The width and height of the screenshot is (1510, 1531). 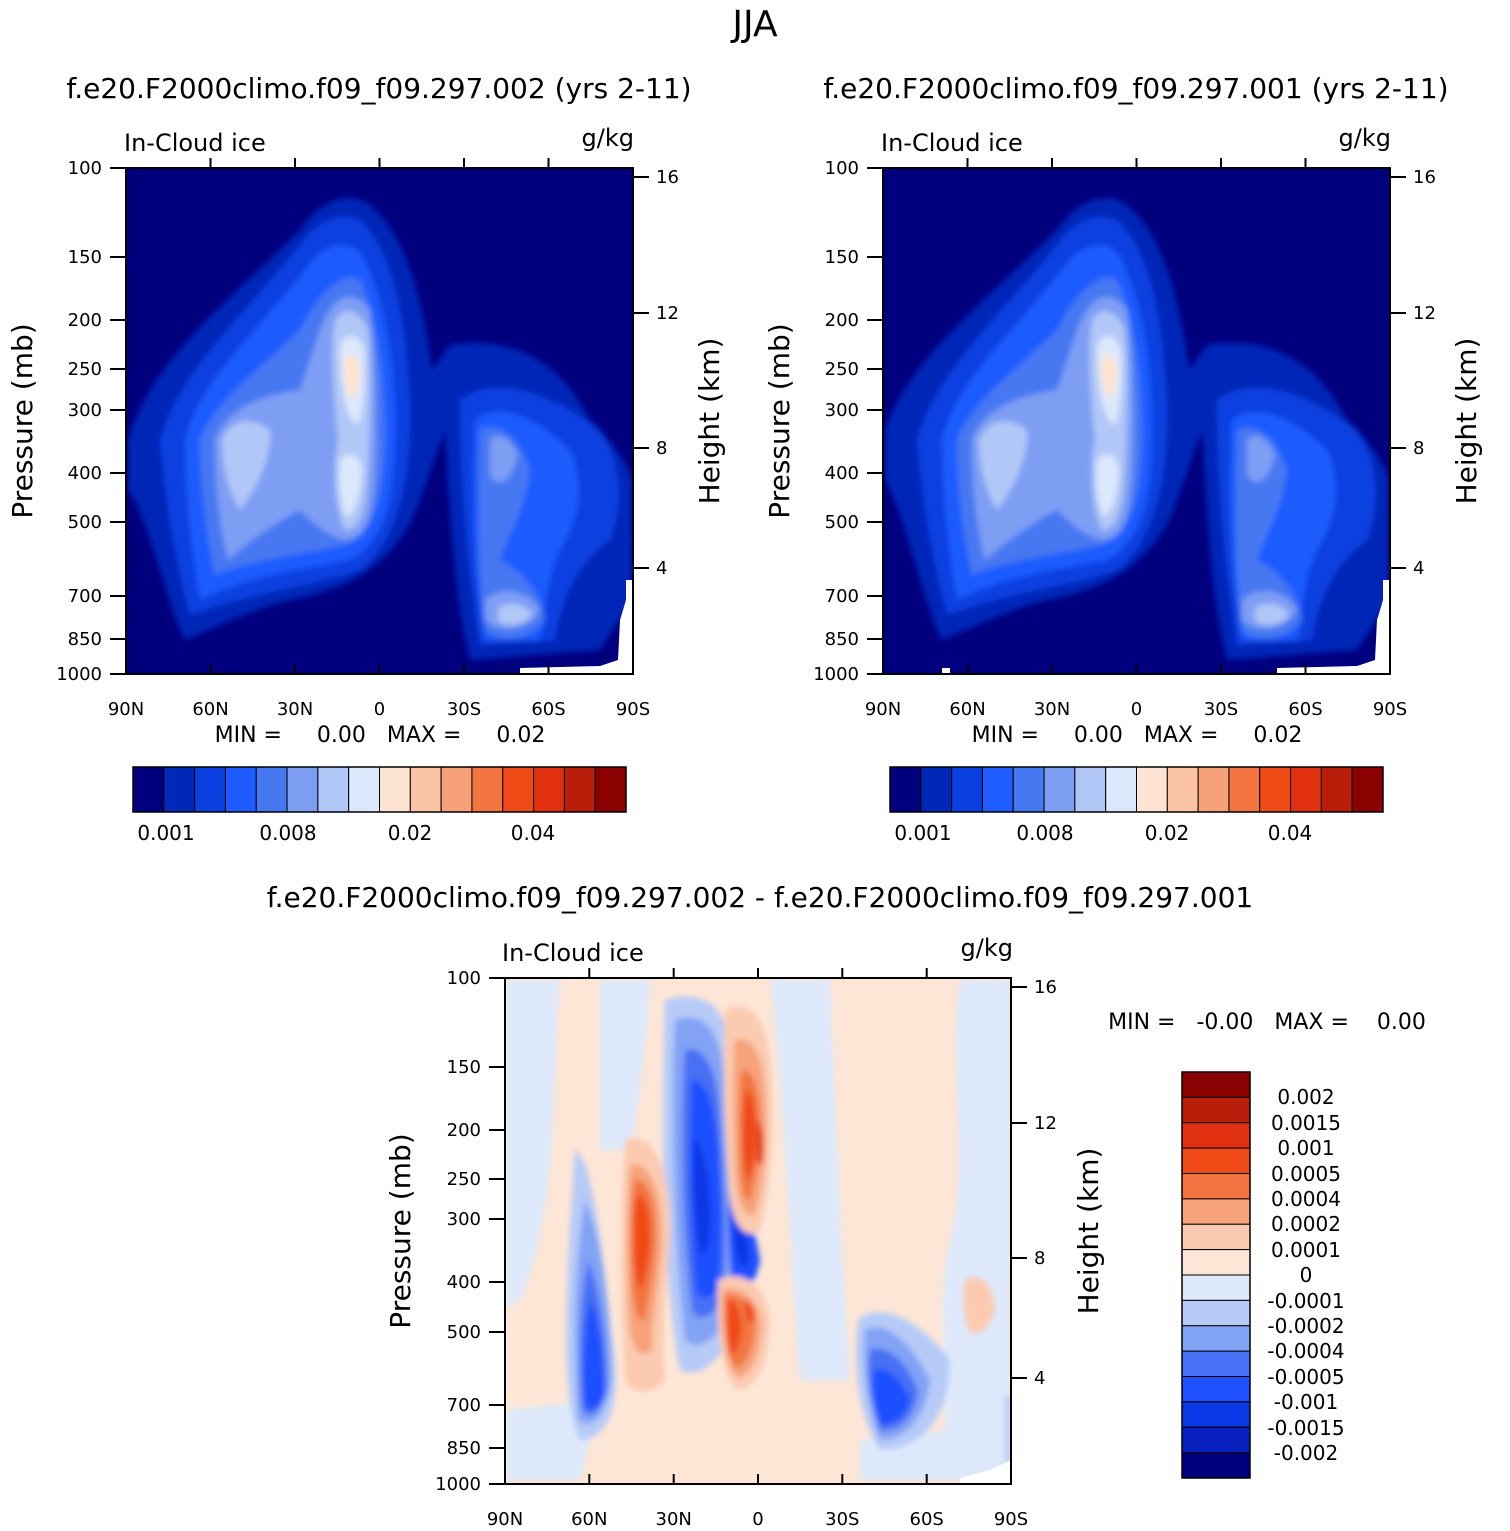 I want to click on colorbar-label: 0.0005, so click(x=1306, y=1174).